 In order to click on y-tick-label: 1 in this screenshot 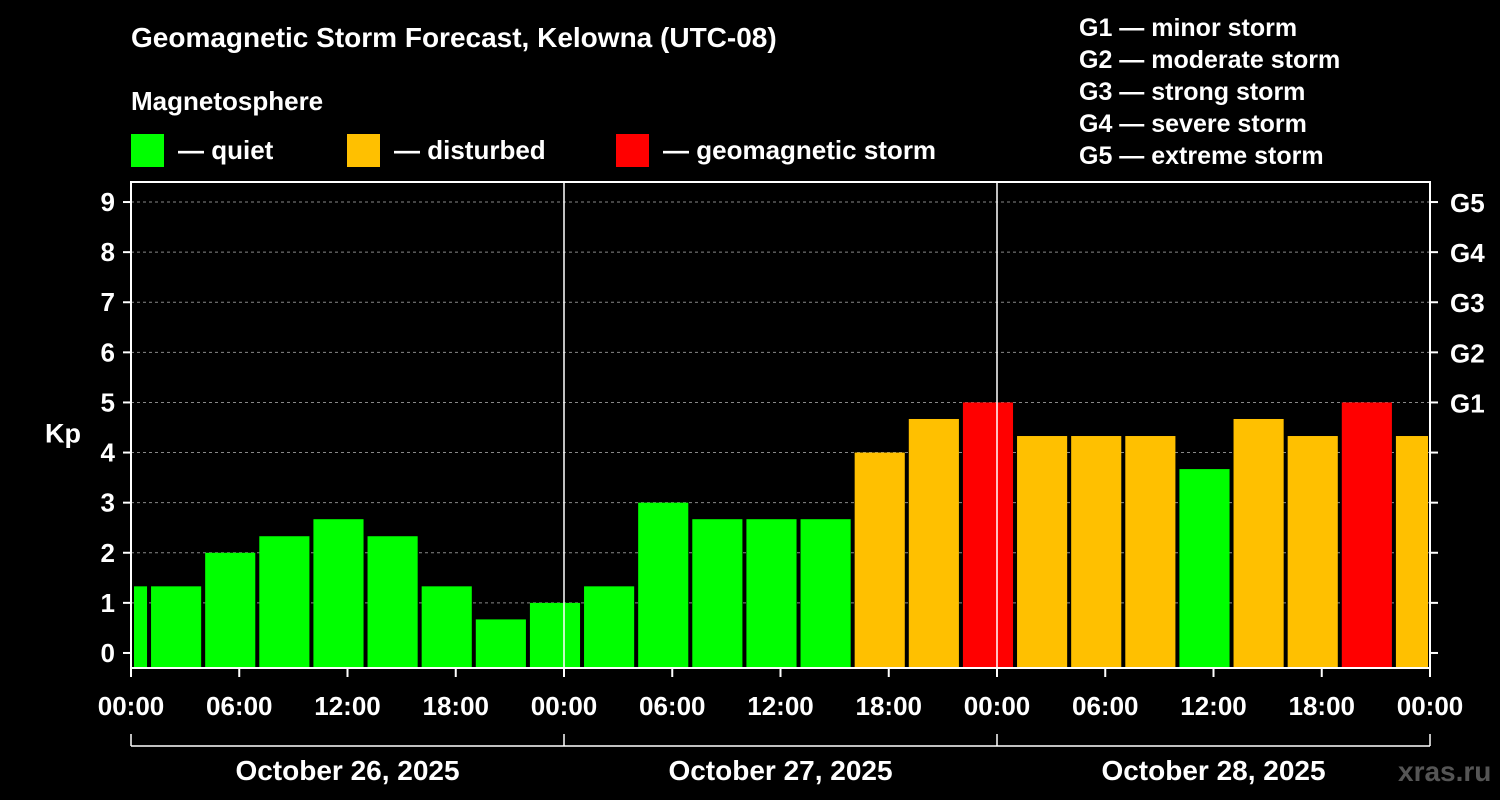, I will do `click(108, 603)`.